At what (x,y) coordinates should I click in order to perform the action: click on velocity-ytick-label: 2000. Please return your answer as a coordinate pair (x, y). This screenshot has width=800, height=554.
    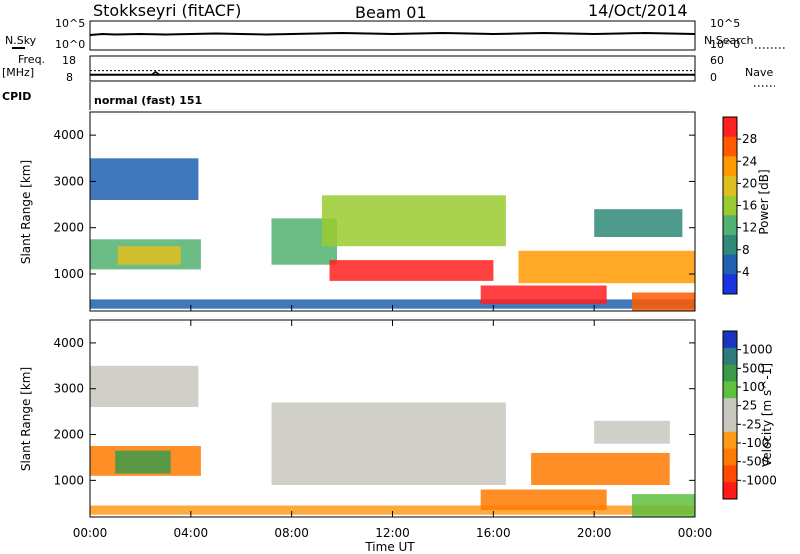
    Looking at the image, I should click on (68, 435).